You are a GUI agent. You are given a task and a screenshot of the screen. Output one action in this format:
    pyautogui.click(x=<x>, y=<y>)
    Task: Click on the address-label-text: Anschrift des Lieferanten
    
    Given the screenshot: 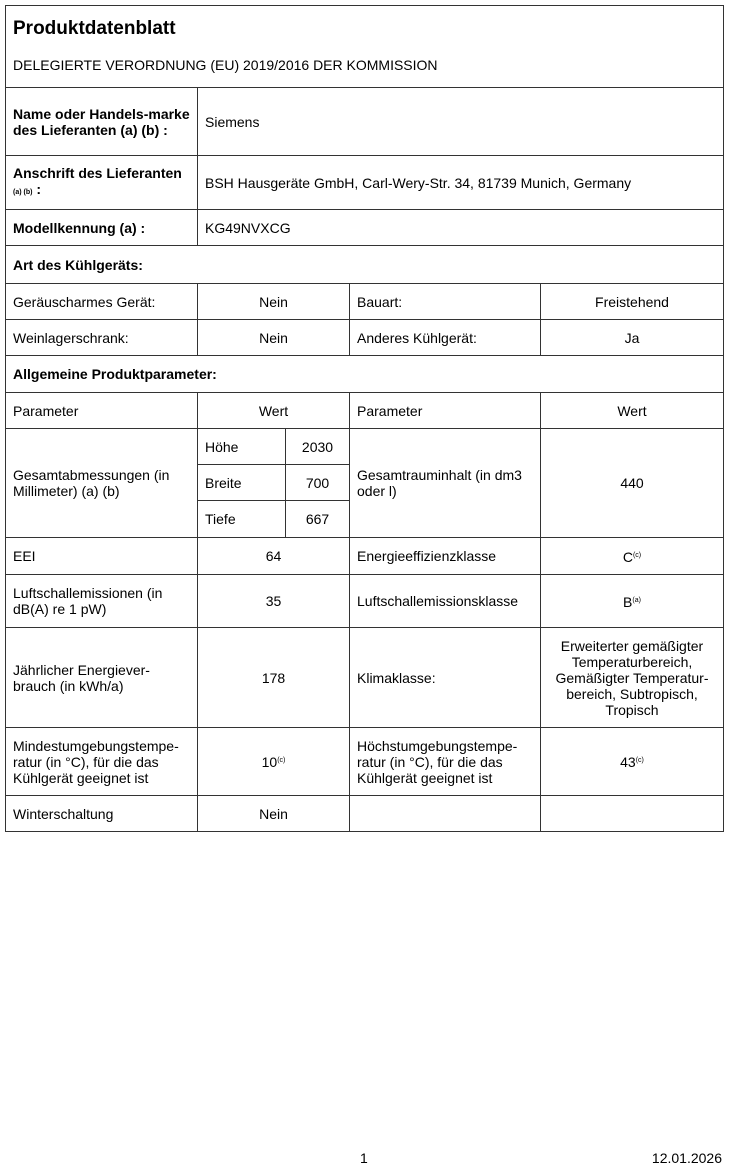 What is the action you would take?
    pyautogui.click(x=97, y=172)
    